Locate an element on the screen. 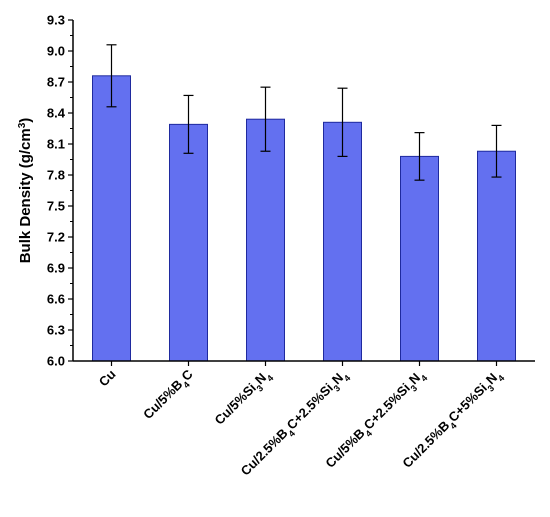 Image resolution: width=550 pixels, height=517 pixels. y-tick-label: 9.3 is located at coordinates (56, 20).